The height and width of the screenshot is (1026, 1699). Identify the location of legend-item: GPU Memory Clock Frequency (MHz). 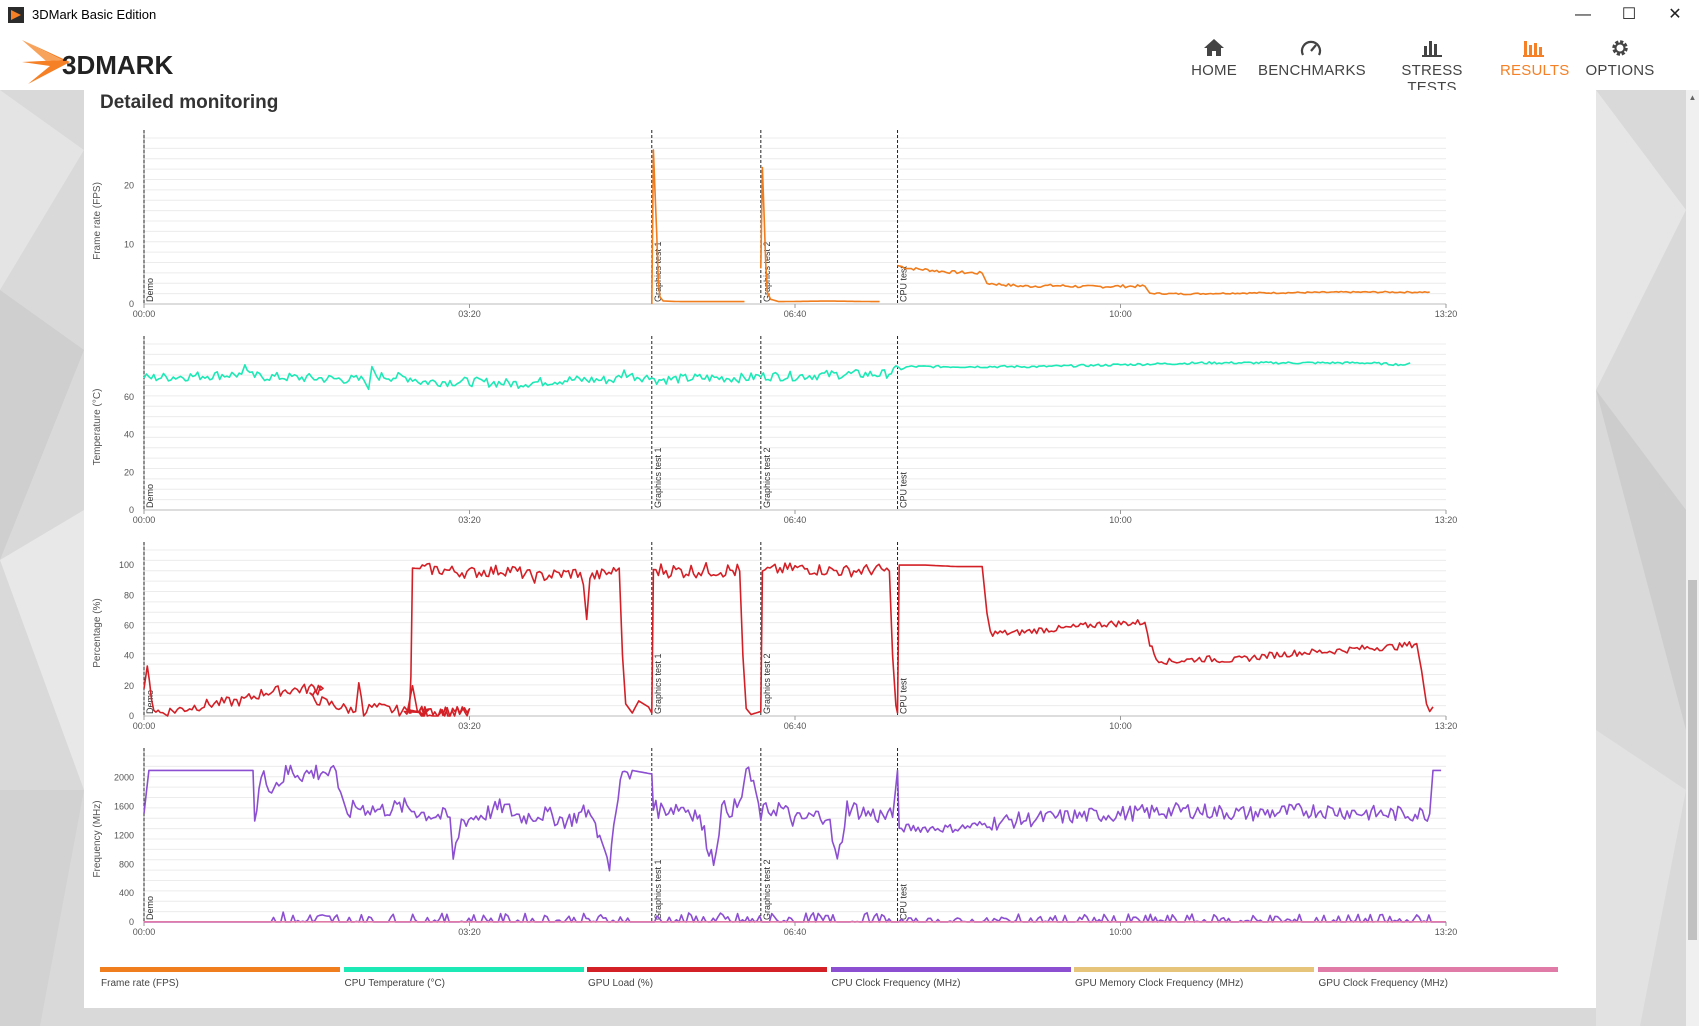
(1194, 987).